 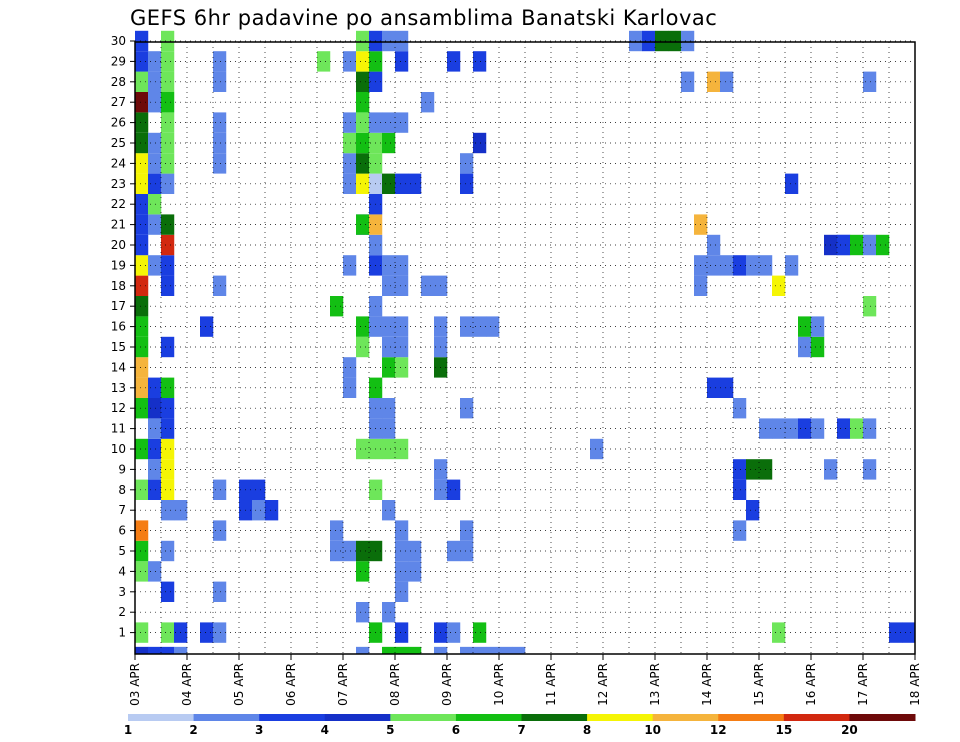 I want to click on y-tick-label: 17, so click(x=118, y=306).